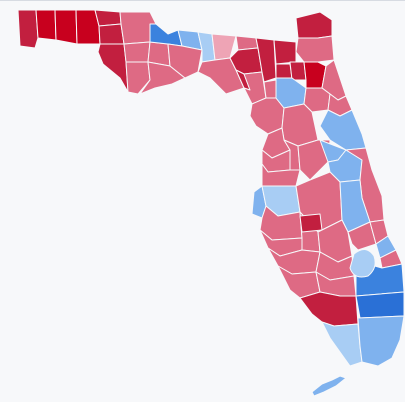 The height and width of the screenshot is (402, 405). I want to click on county-calhoun, so click(137, 52).